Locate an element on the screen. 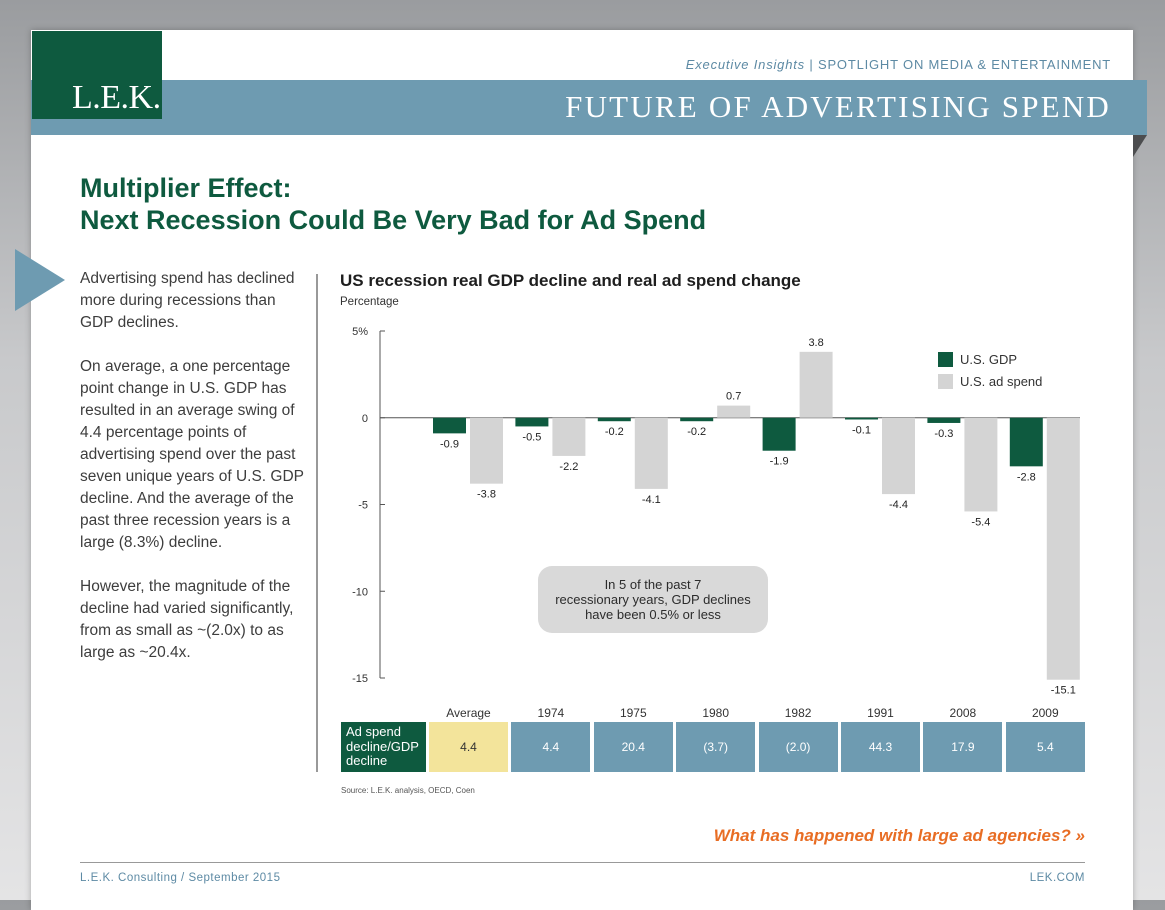 Image resolution: width=1165 pixels, height=910 pixels. footer-divider is located at coordinates (582, 862).